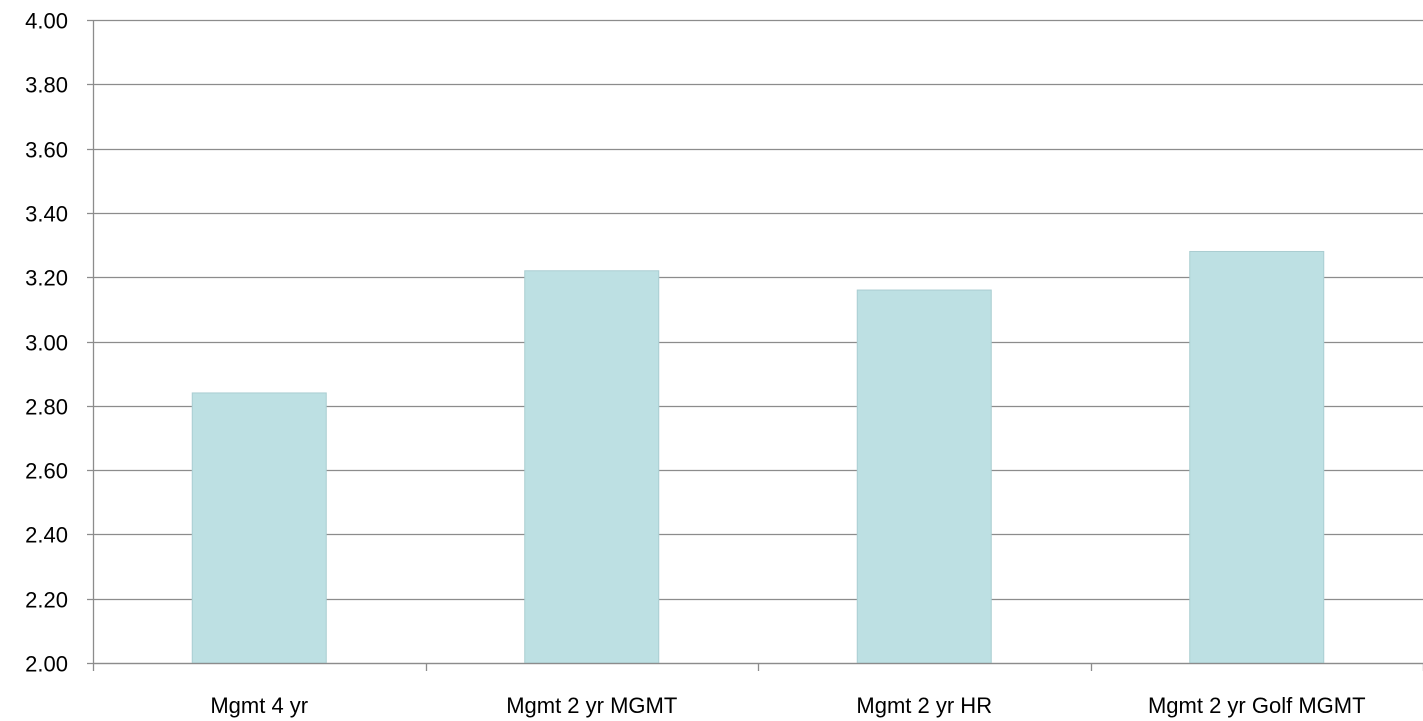 Image resolution: width=1423 pixels, height=721 pixels. I want to click on y-tick-label: 3.20, so click(46, 278).